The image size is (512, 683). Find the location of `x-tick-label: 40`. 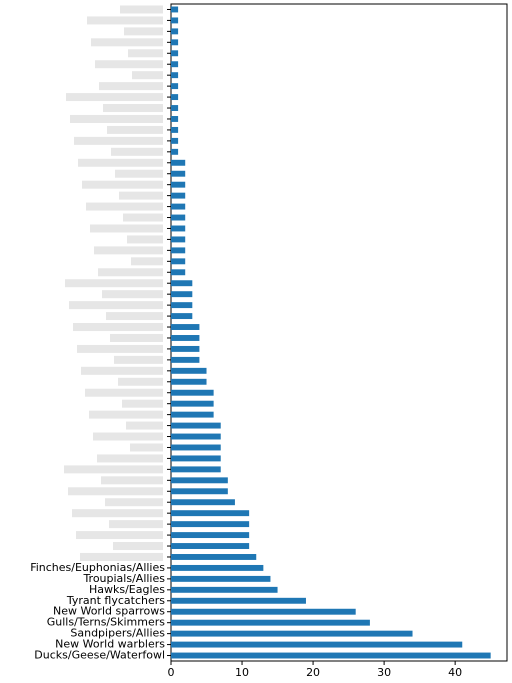

x-tick-label: 40 is located at coordinates (455, 672).